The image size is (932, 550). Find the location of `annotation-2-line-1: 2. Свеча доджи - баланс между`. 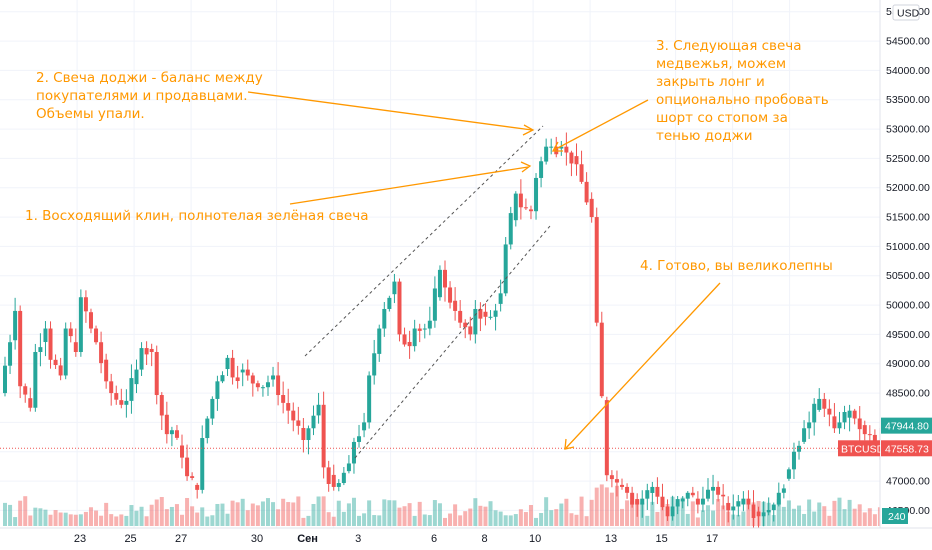

annotation-2-line-1: 2. Свеча доджи - баланс между is located at coordinates (149, 78).